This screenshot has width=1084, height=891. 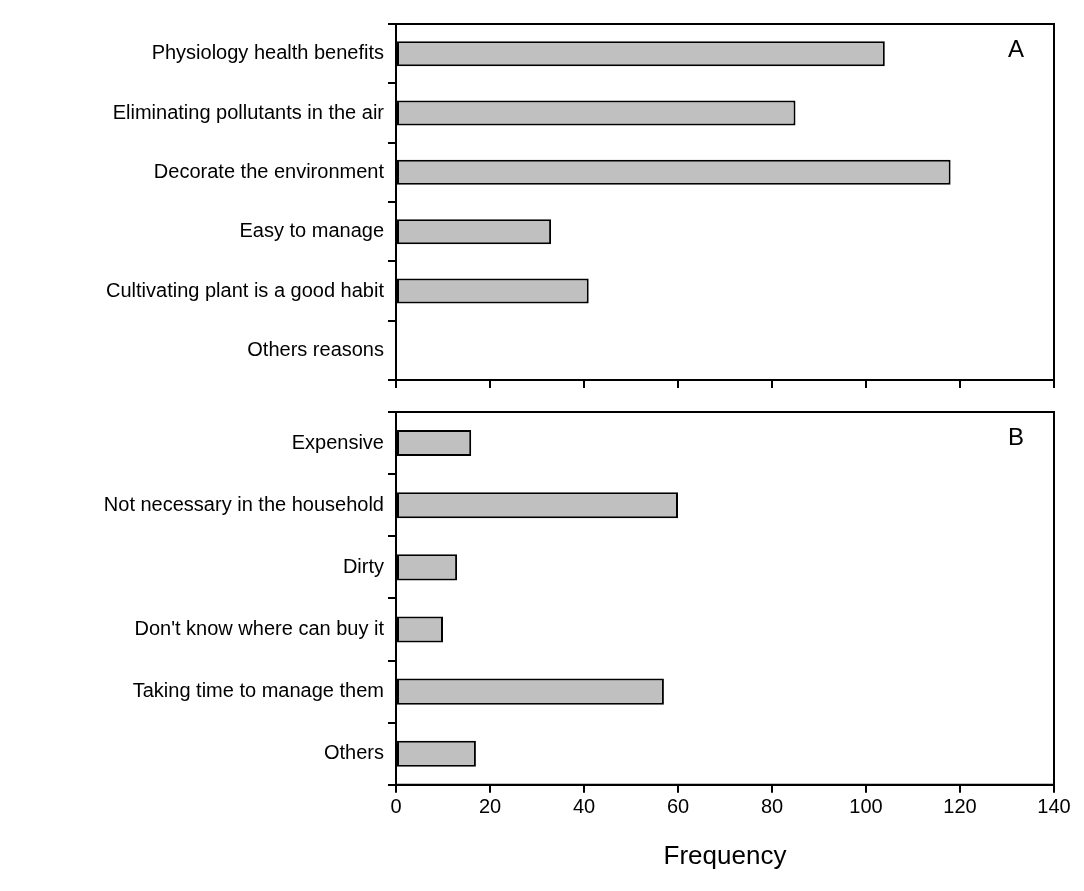 What do you see at coordinates (960, 806) in the screenshot?
I see `x-tick-label: 120` at bounding box center [960, 806].